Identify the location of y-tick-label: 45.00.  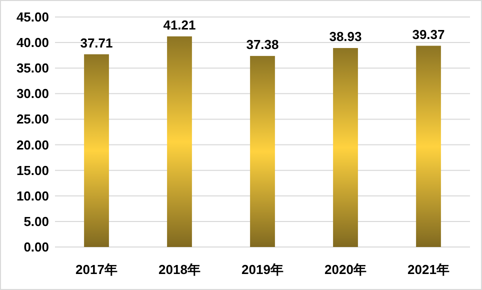
(32, 17).